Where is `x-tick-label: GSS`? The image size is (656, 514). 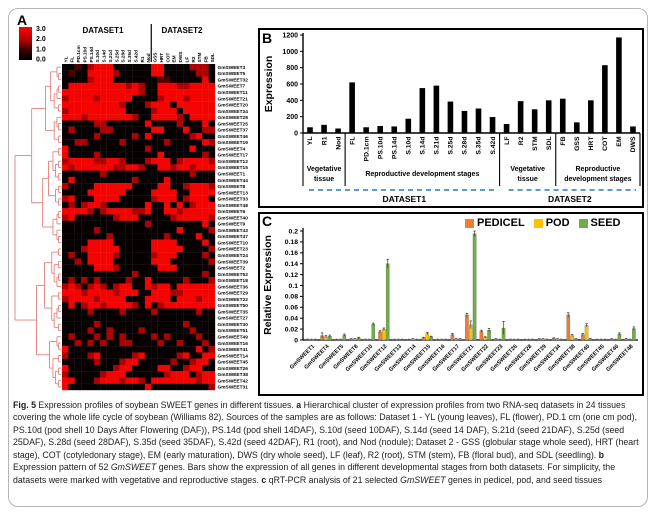
x-tick-label: GSS is located at coordinates (577, 143).